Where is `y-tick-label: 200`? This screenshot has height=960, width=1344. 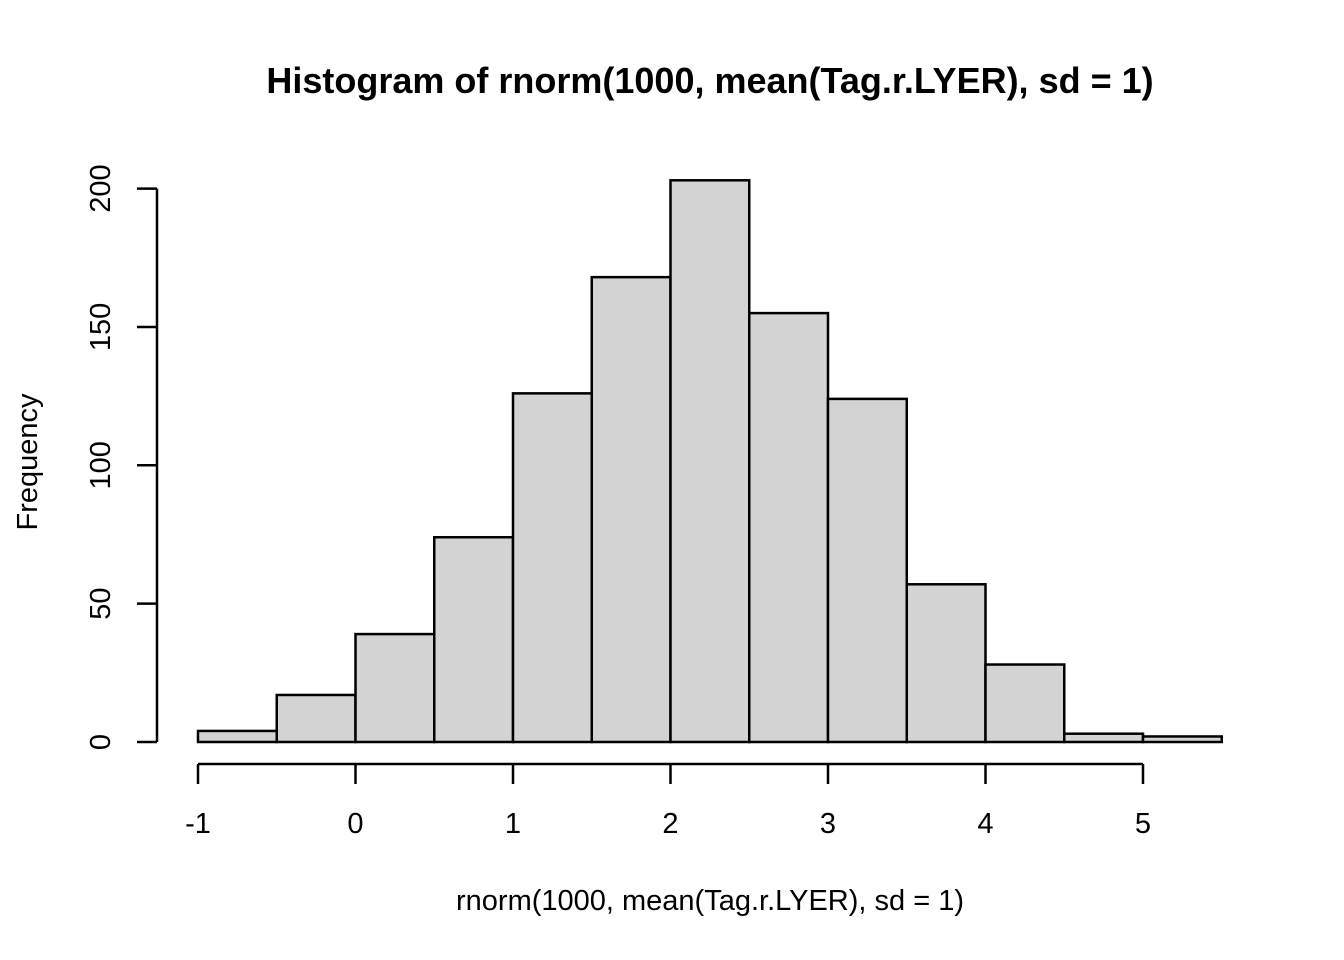 y-tick-label: 200 is located at coordinates (101, 188).